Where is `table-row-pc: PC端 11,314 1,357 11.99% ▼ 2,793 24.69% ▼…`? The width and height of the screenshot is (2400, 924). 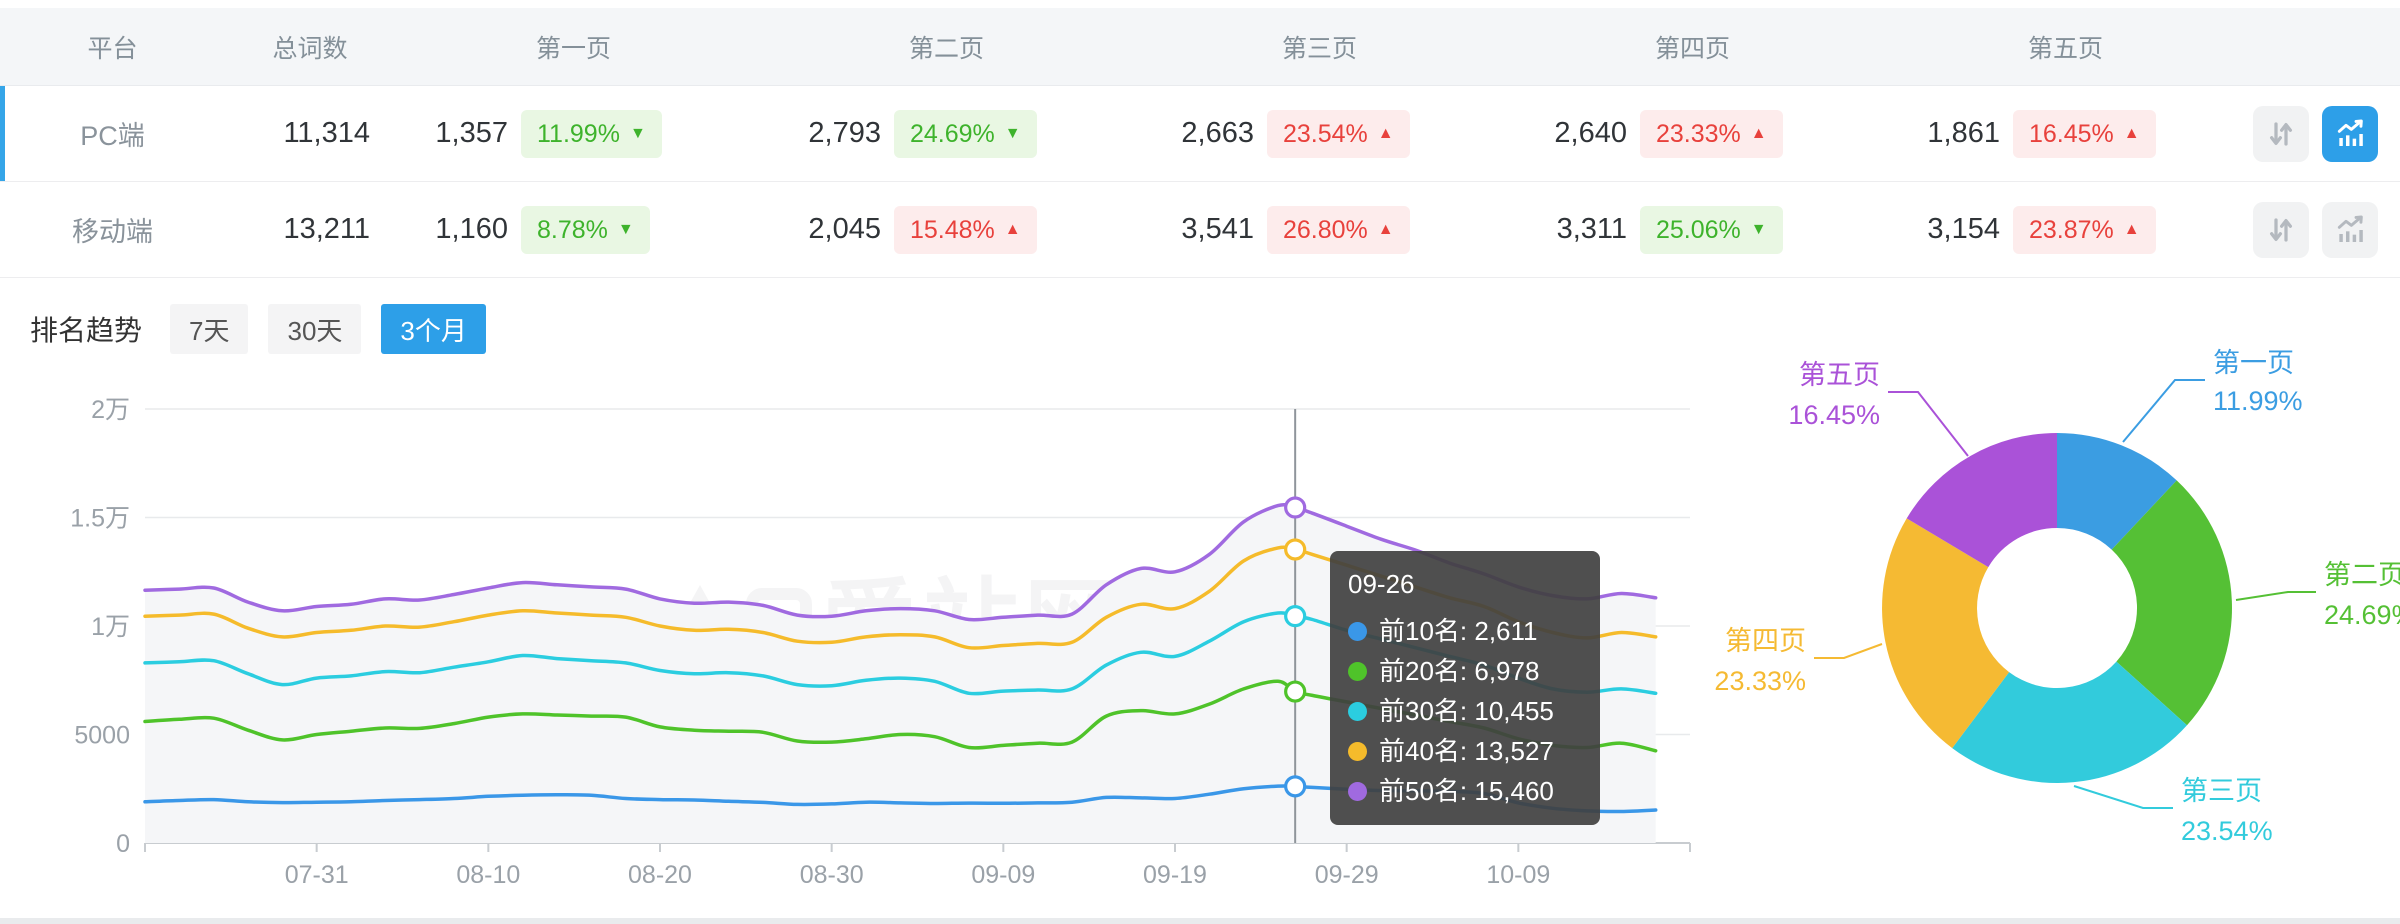 table-row-pc: PC端 11,314 1,357 11.99% ▼ 2,793 24.69% ▼… is located at coordinates (1200, 134).